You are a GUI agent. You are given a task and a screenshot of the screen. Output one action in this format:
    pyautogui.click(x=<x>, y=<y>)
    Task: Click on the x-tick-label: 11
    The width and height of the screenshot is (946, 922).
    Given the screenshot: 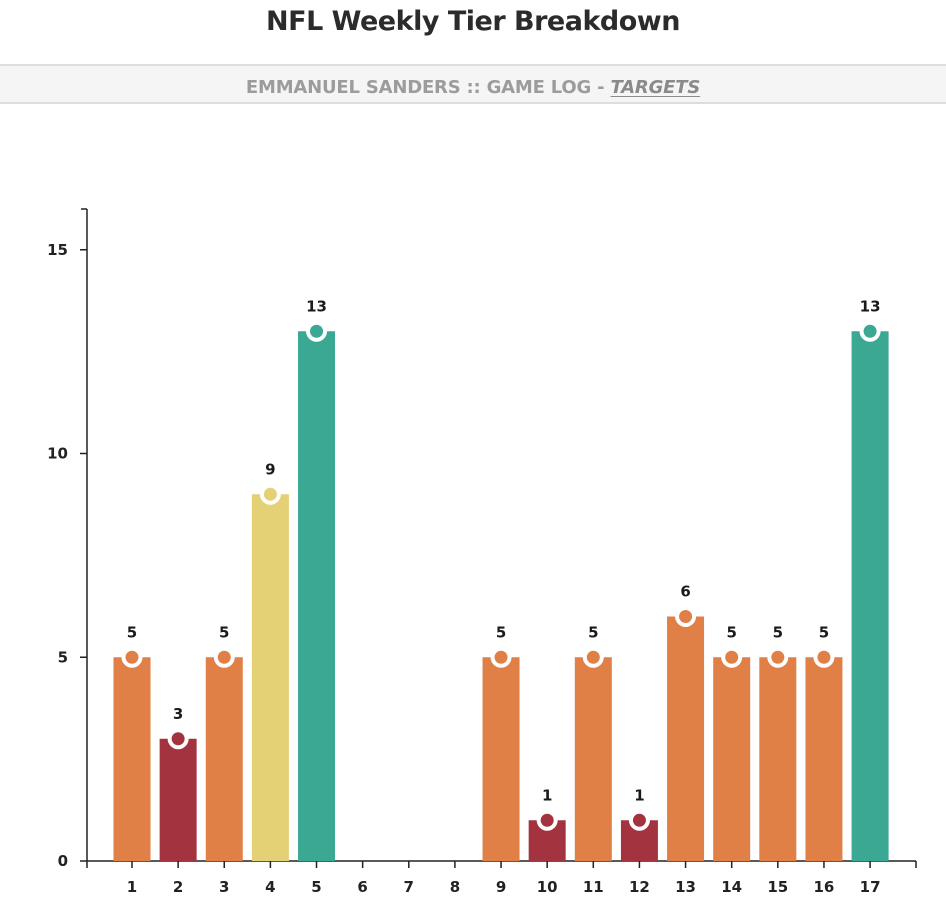 What is the action you would take?
    pyautogui.click(x=593, y=887)
    